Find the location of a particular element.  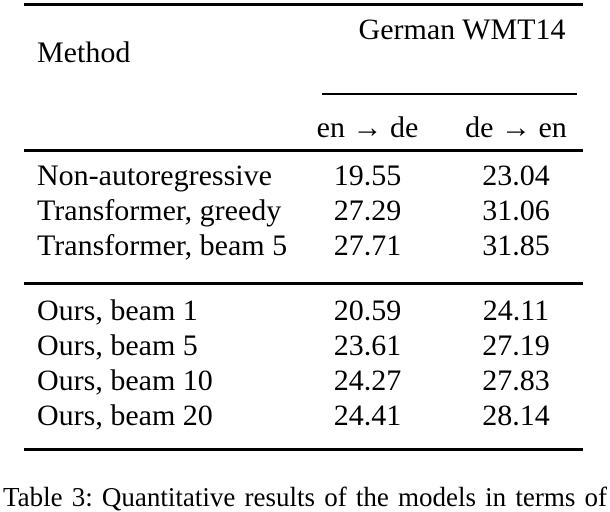

cmidrule-divider is located at coordinates (449, 94).